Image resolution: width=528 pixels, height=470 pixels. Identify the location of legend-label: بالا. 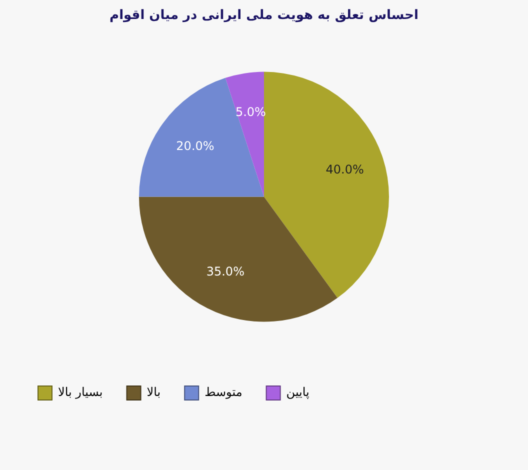
(153, 392).